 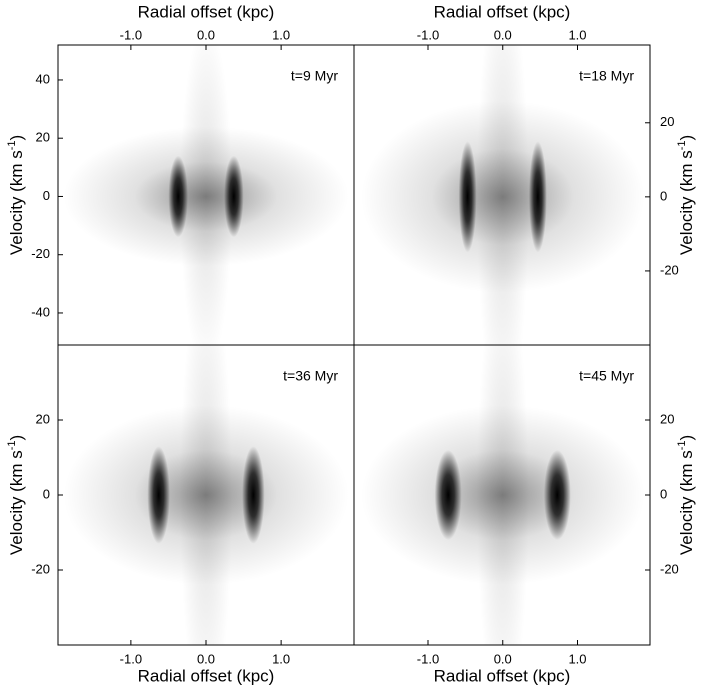 I want to click on panel-label: t=36 Myr, so click(x=310, y=376).